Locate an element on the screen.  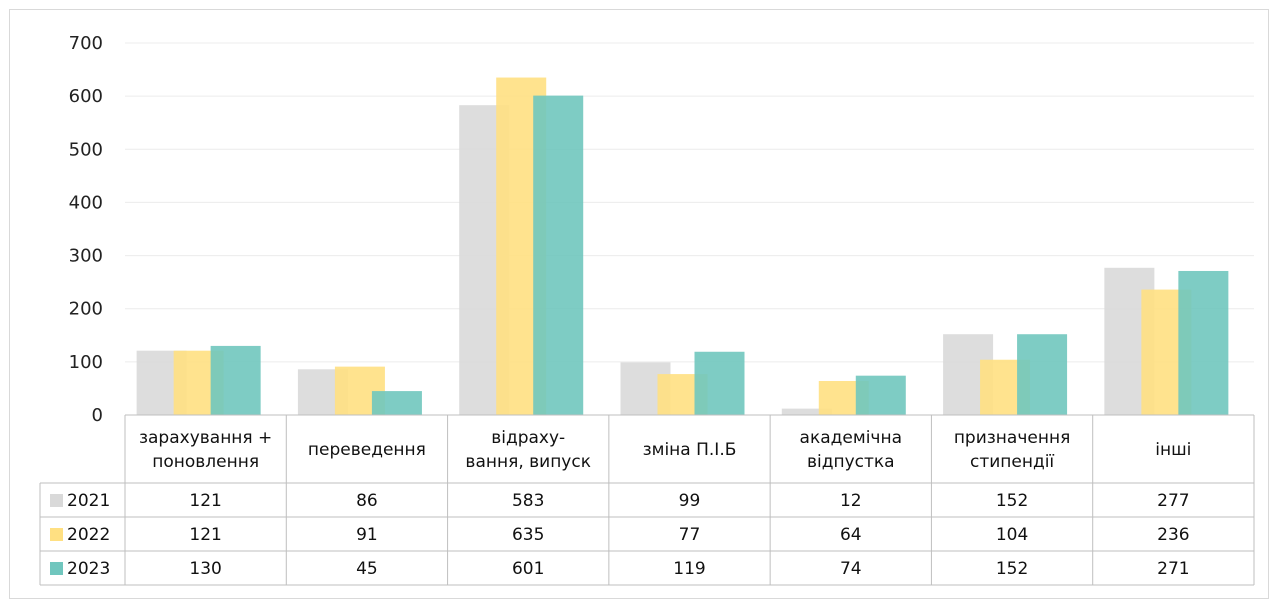
legend-key-2021 is located at coordinates (56, 500).